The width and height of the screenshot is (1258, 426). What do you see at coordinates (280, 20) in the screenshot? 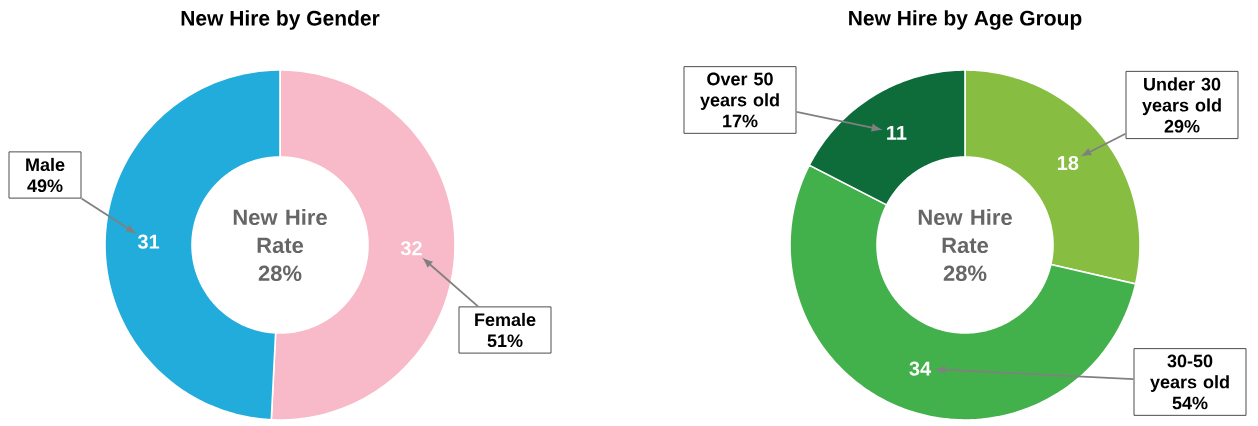
I see `chart-title: New Hire by Gender` at bounding box center [280, 20].